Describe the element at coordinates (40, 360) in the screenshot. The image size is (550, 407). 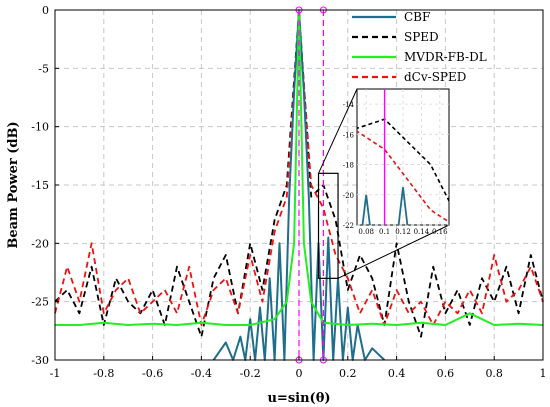
I see `y-tick-label: -30` at that location.